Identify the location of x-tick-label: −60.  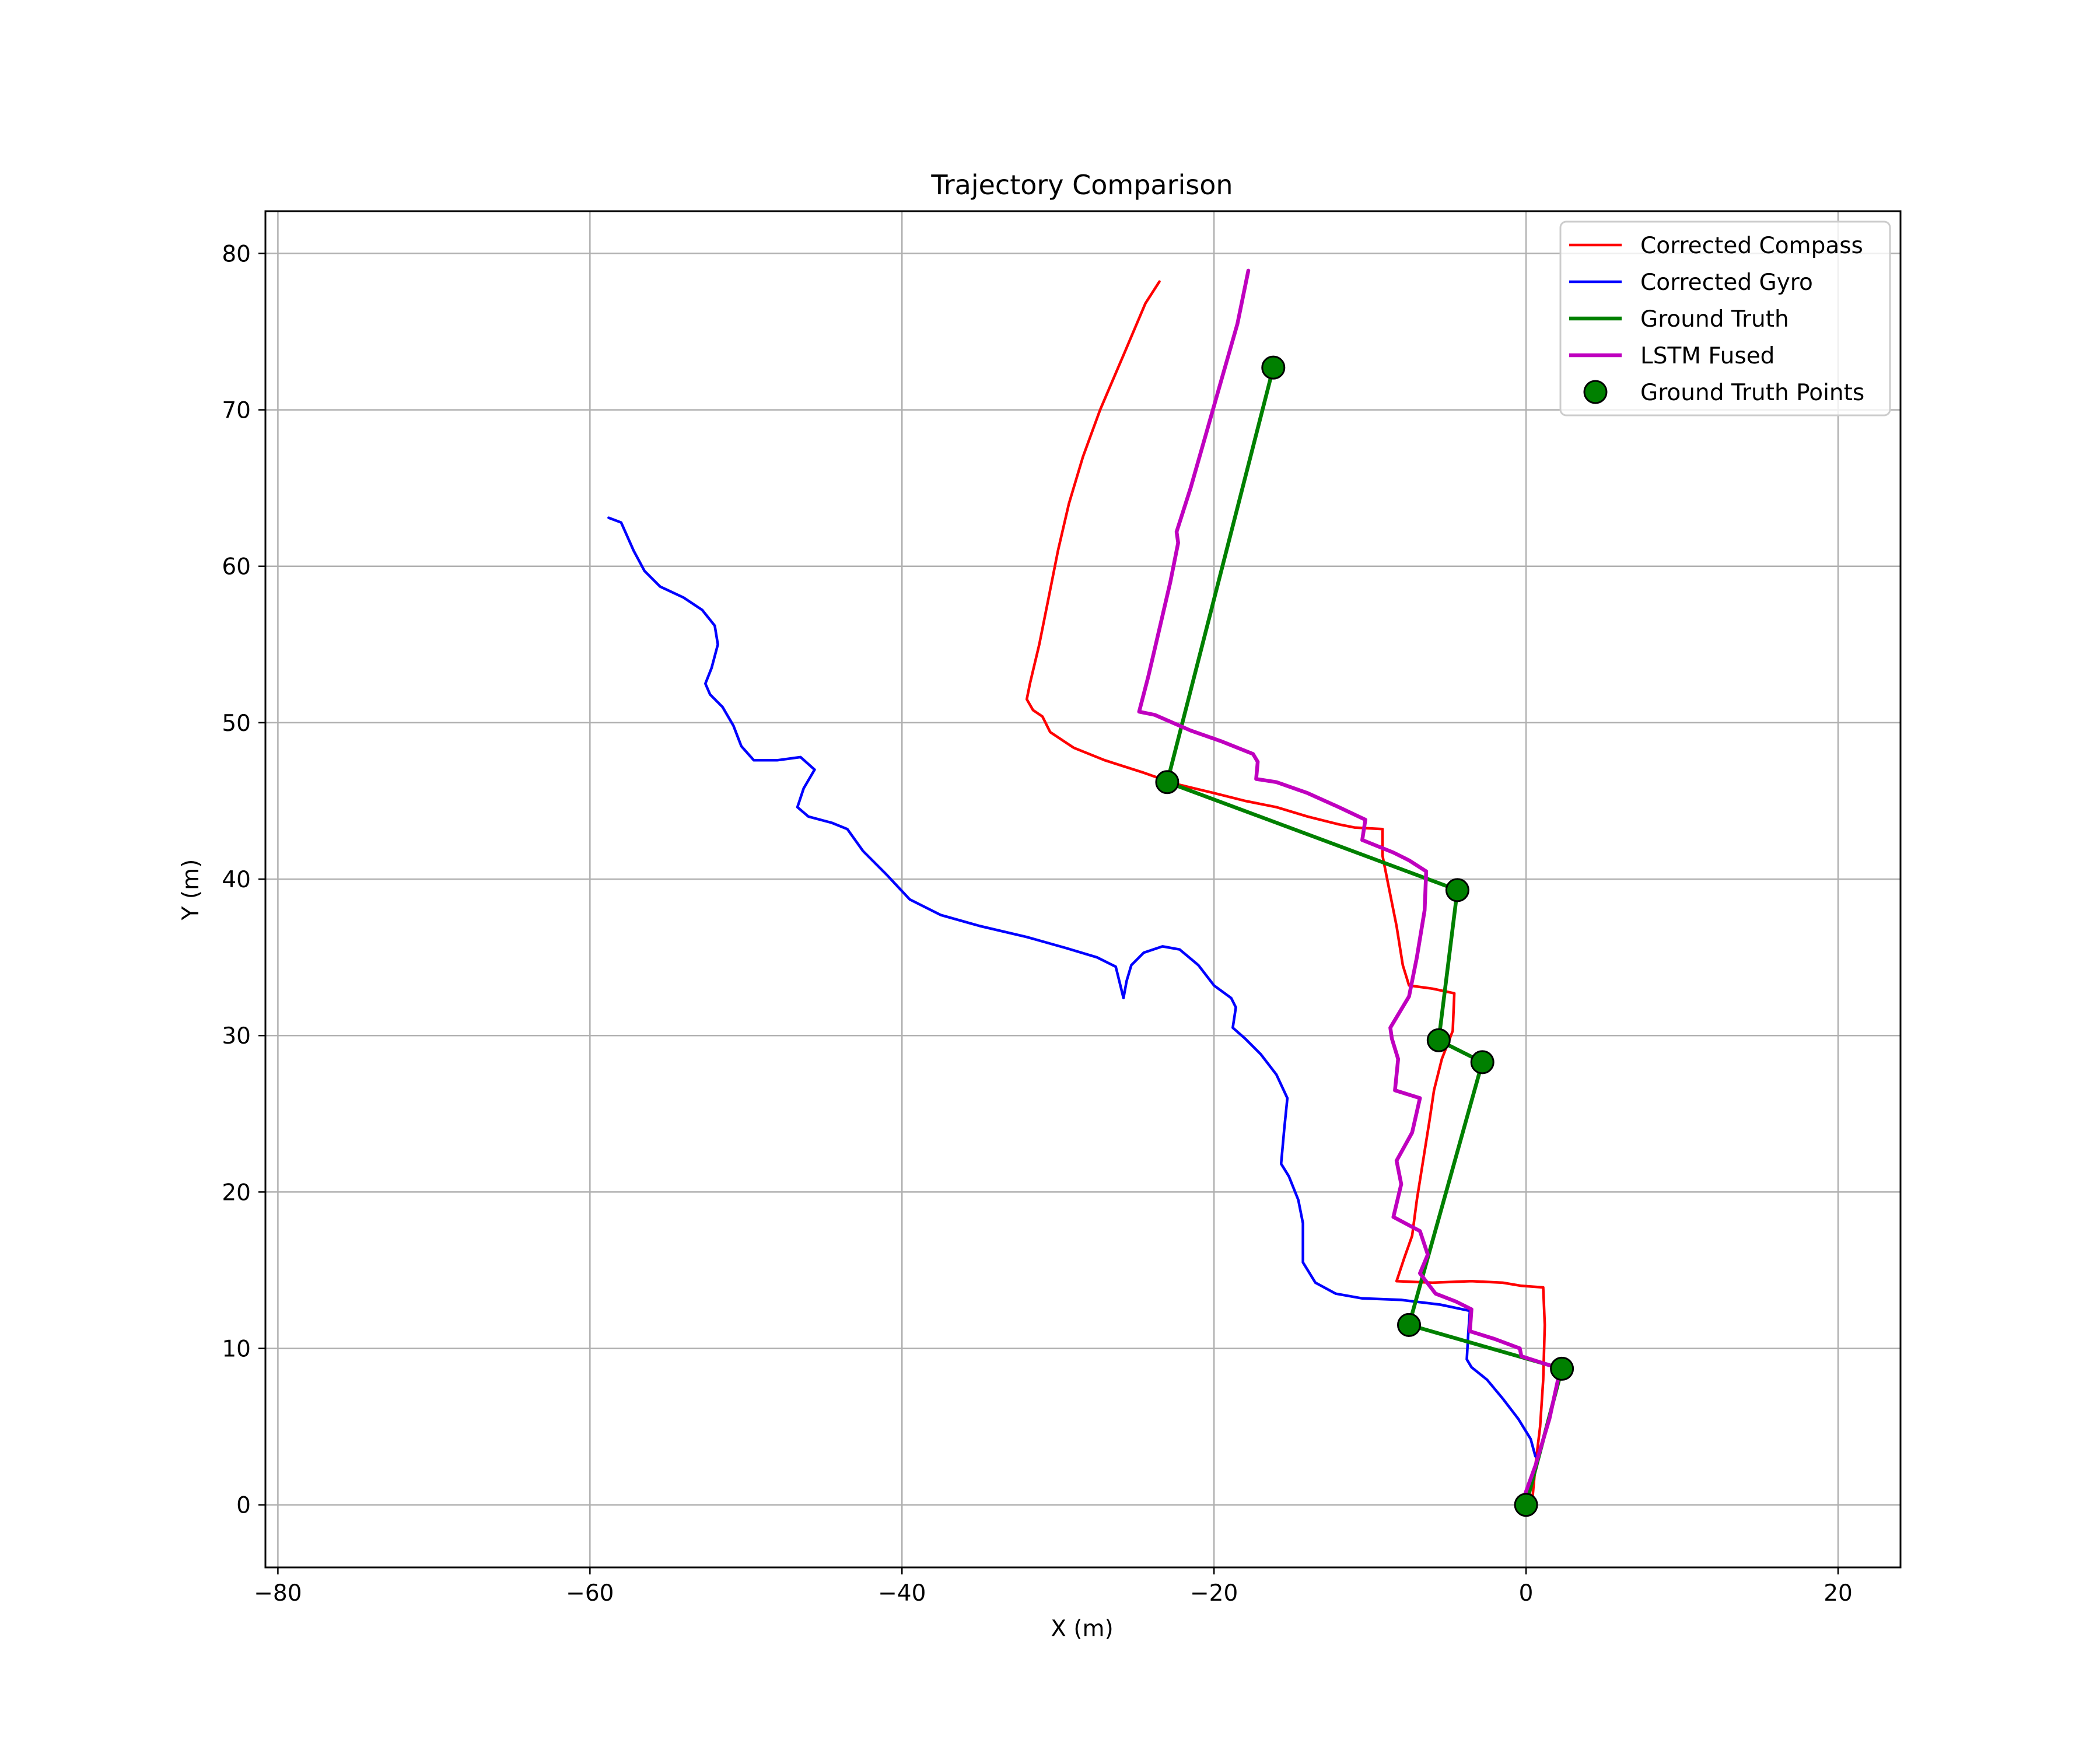
(590, 1593).